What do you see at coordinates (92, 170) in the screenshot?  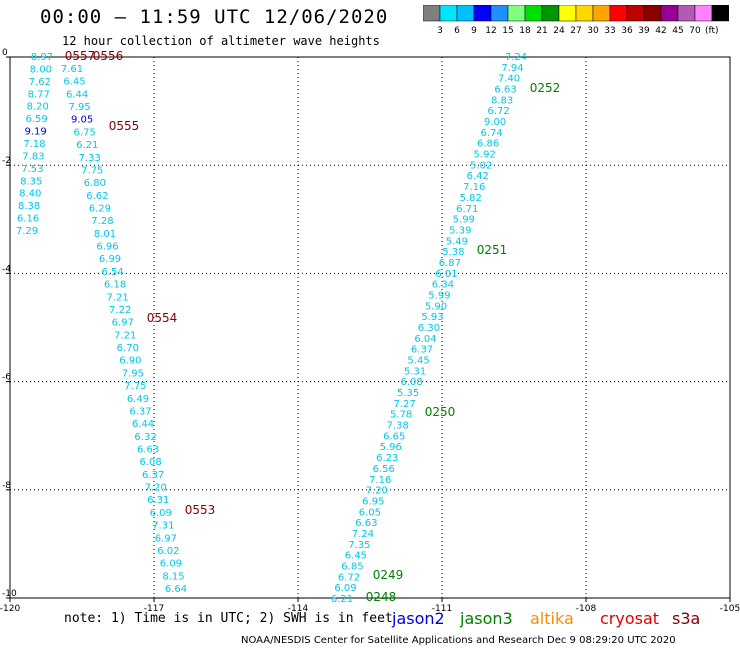 I see `track-b-swh-label: 7.75` at bounding box center [92, 170].